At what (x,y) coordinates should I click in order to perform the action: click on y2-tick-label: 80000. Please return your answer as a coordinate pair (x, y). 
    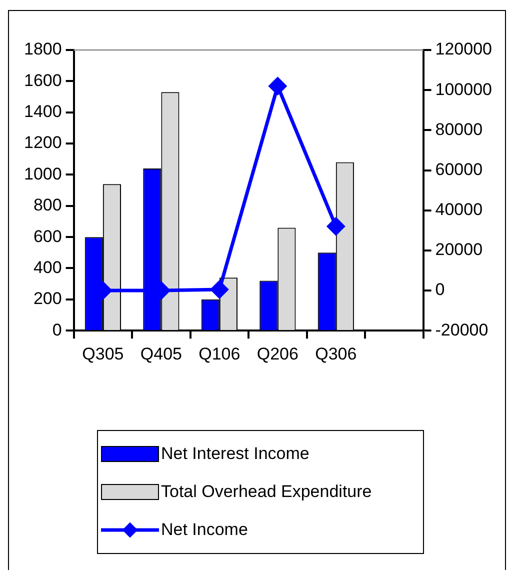
    Looking at the image, I should click on (459, 129).